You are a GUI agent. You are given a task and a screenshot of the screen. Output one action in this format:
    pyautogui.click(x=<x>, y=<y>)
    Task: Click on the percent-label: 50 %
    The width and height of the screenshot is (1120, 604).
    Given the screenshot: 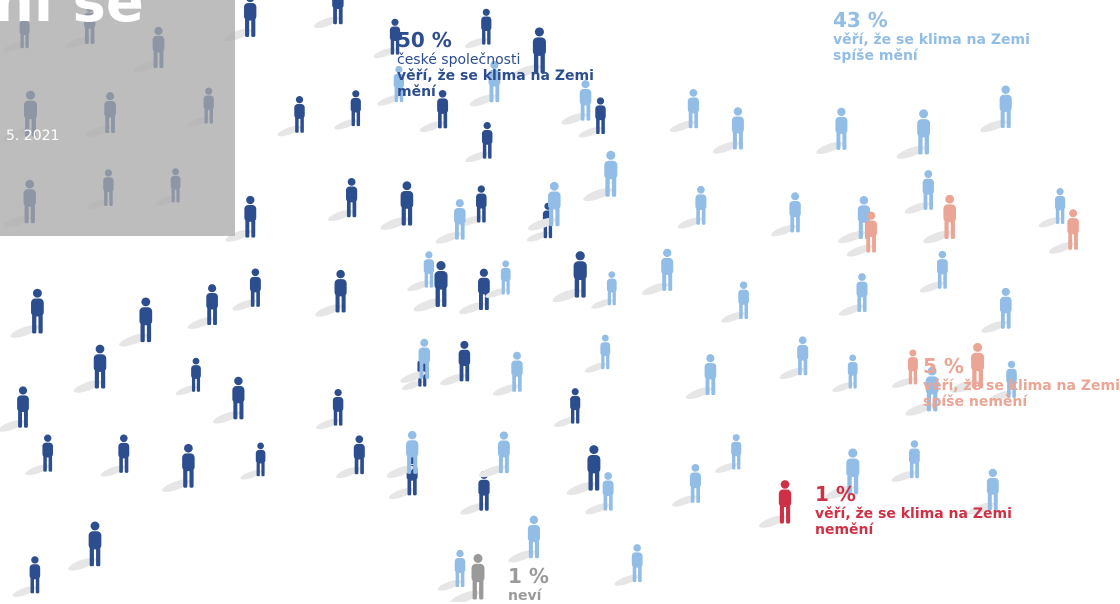 What is the action you would take?
    pyautogui.click(x=424, y=40)
    